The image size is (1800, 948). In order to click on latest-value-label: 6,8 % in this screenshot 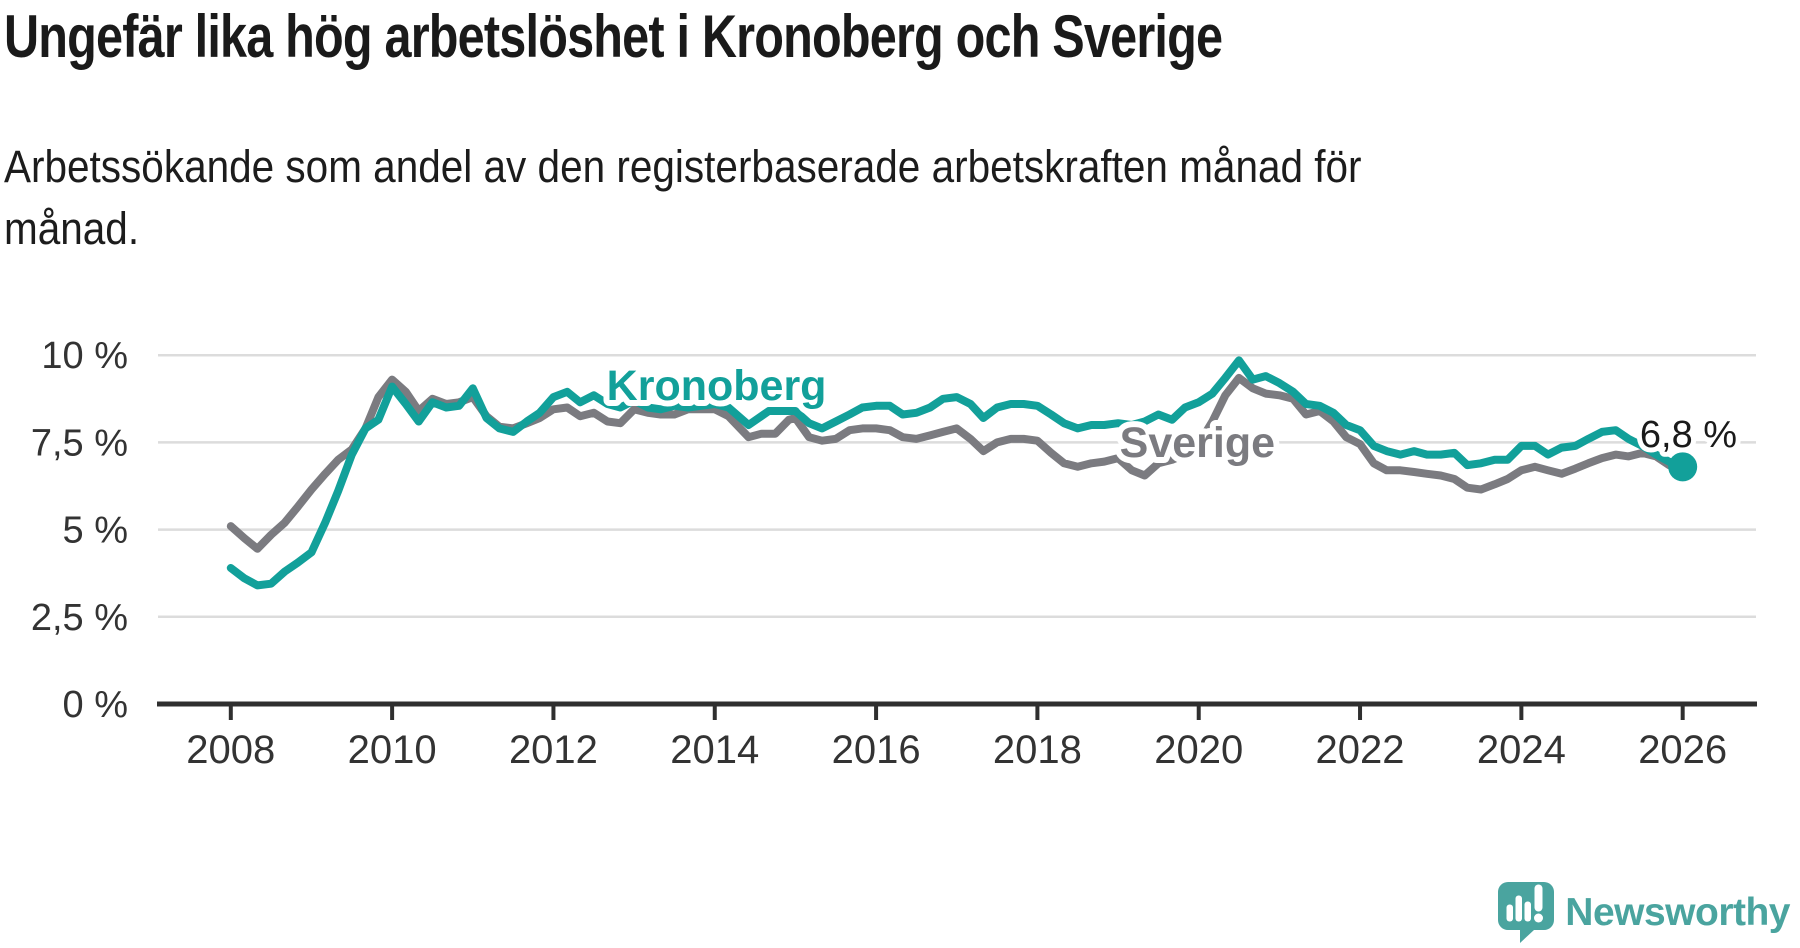, I will do `click(1688, 435)`.